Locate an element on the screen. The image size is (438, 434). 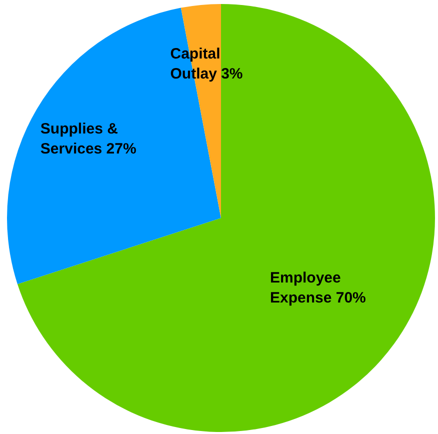
slice-label: Employee Expense 70% is located at coordinates (318, 288).